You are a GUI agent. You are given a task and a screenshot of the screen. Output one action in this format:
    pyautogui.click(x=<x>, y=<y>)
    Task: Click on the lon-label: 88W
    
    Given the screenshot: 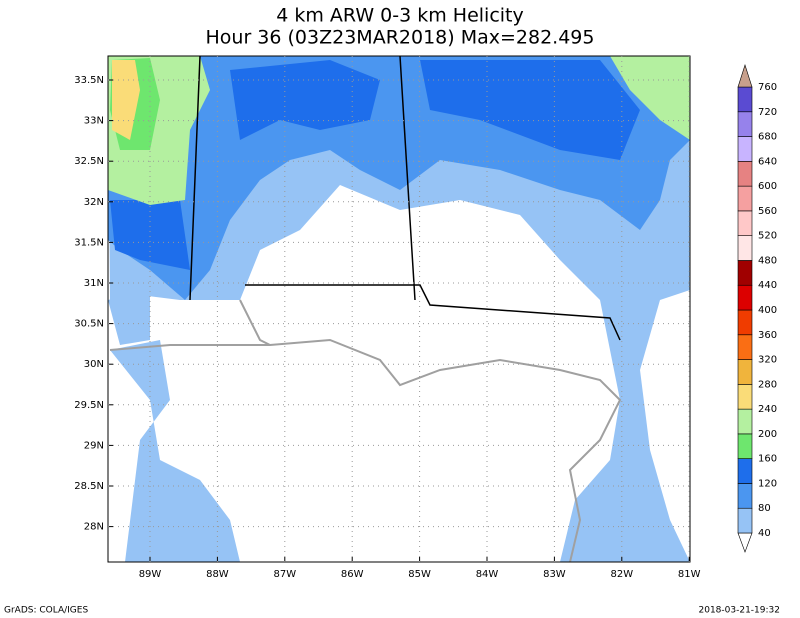 What is the action you would take?
    pyautogui.click(x=217, y=574)
    